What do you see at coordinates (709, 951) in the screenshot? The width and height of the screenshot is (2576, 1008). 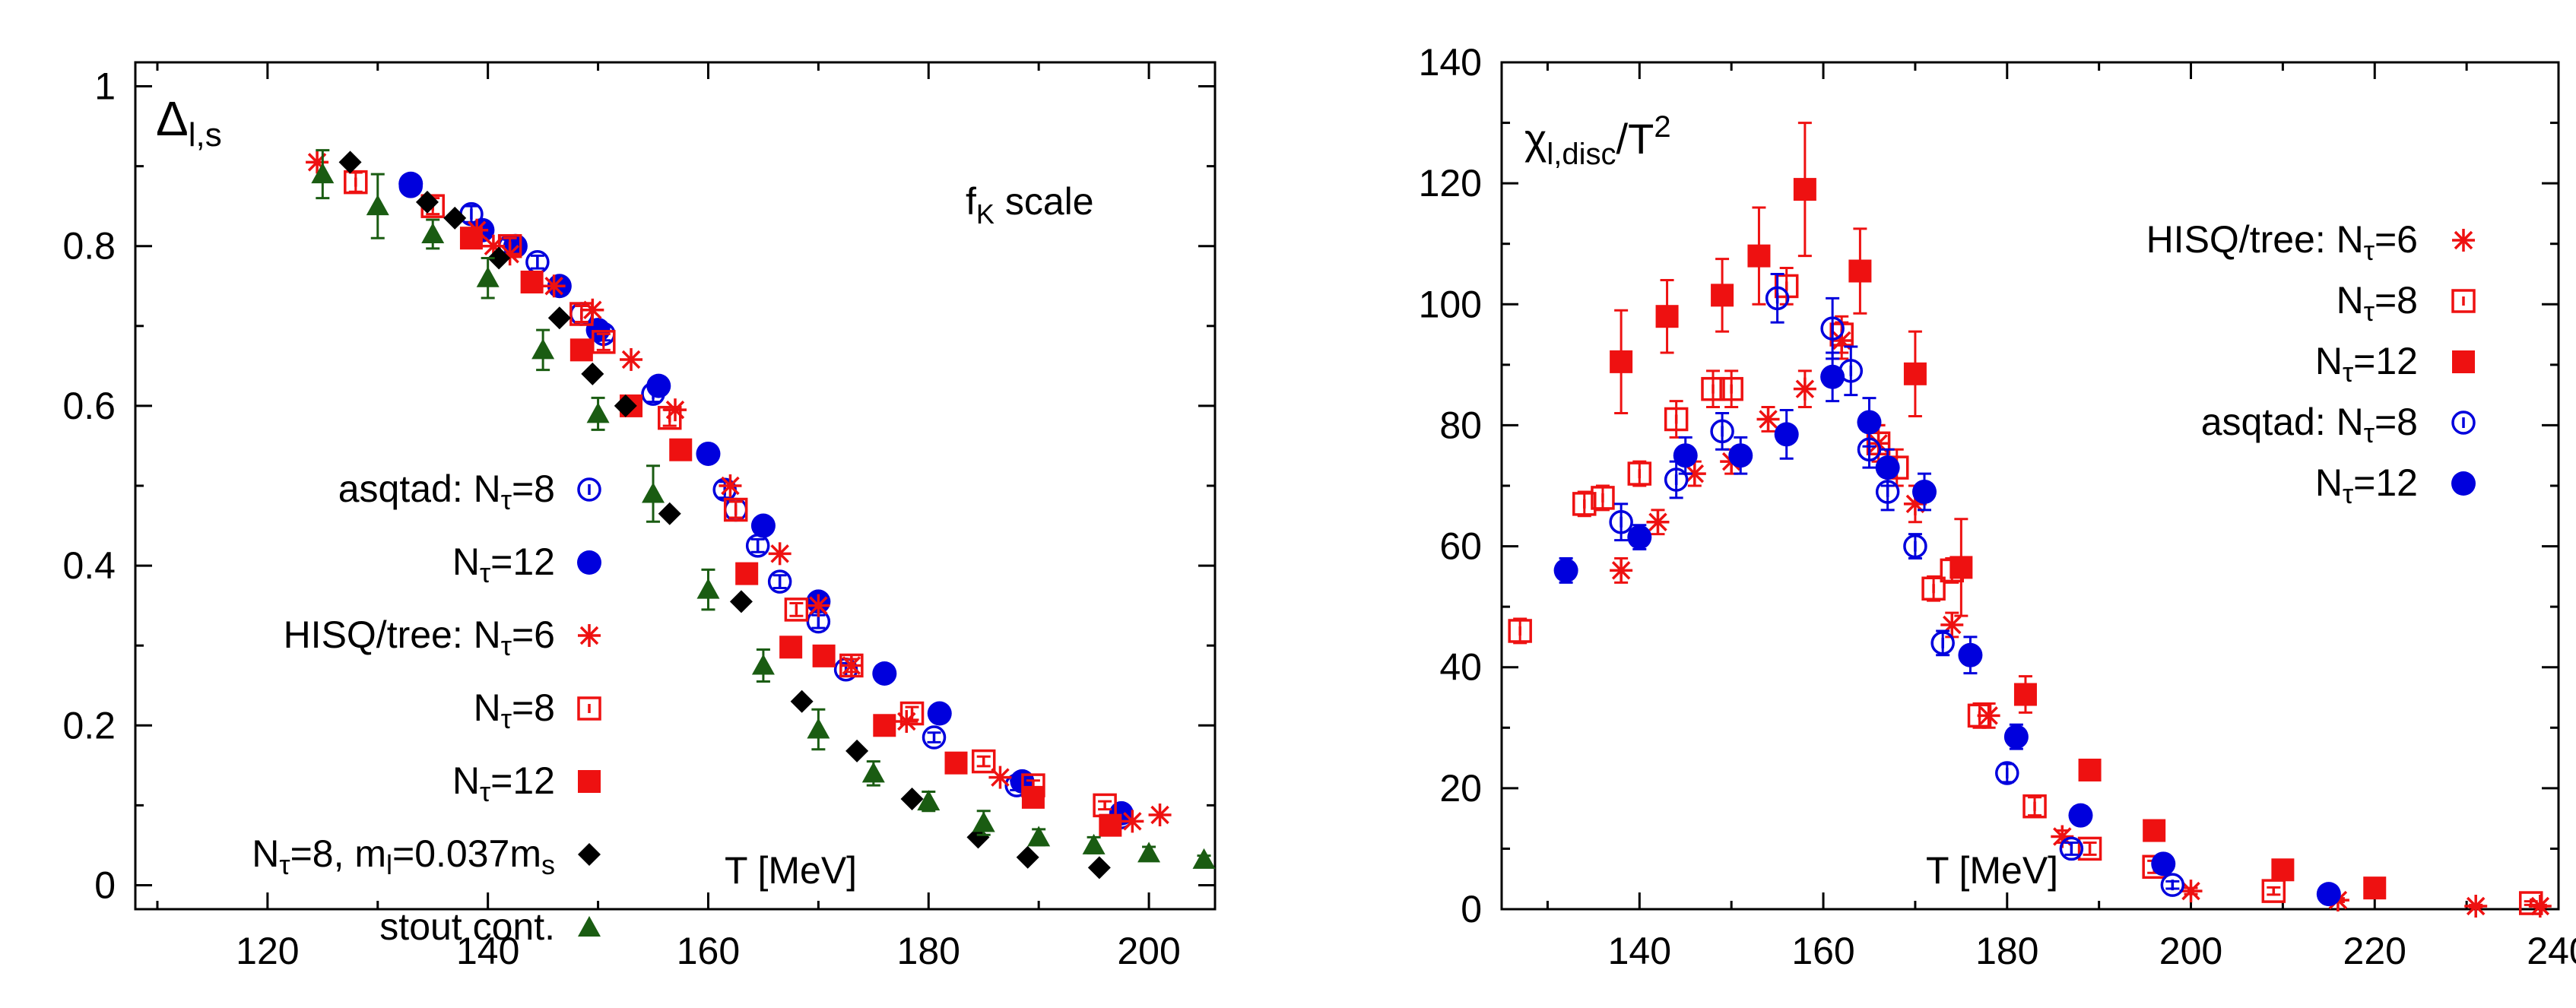 I see `x-tick-label: 160` at bounding box center [709, 951].